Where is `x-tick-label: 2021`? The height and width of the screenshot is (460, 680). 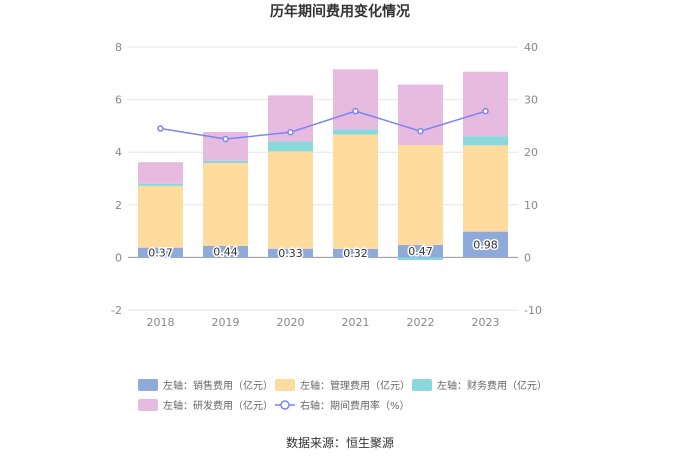
x-tick-label: 2021 is located at coordinates (356, 322).